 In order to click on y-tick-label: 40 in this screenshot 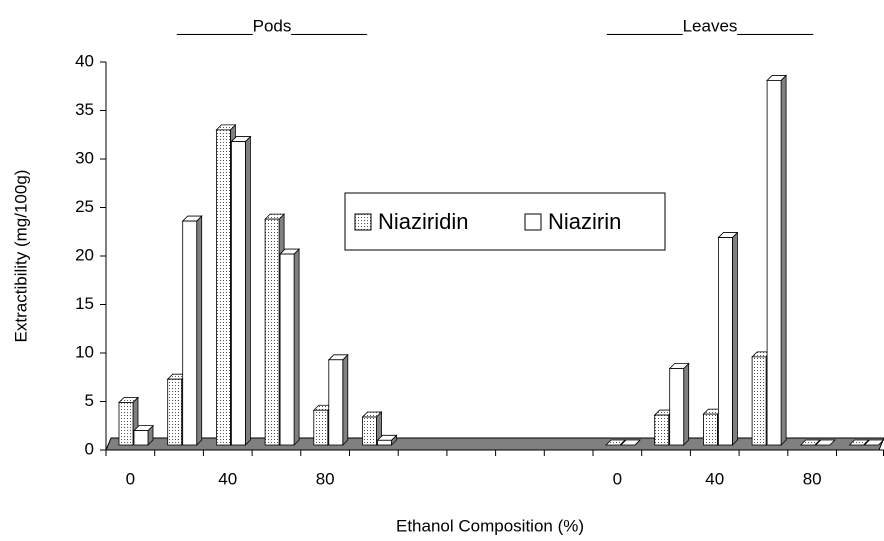, I will do `click(84, 60)`.